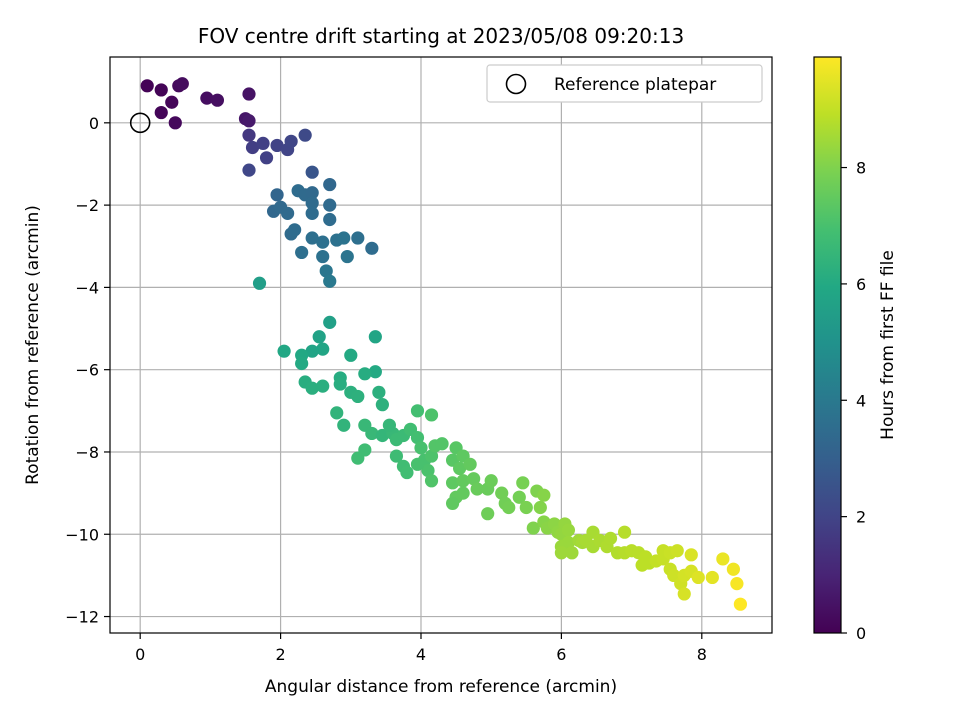 Image resolution: width=960 pixels, height=720 pixels. I want to click on x-axis-label: Angular distance from reference (arcmin), so click(441, 687).